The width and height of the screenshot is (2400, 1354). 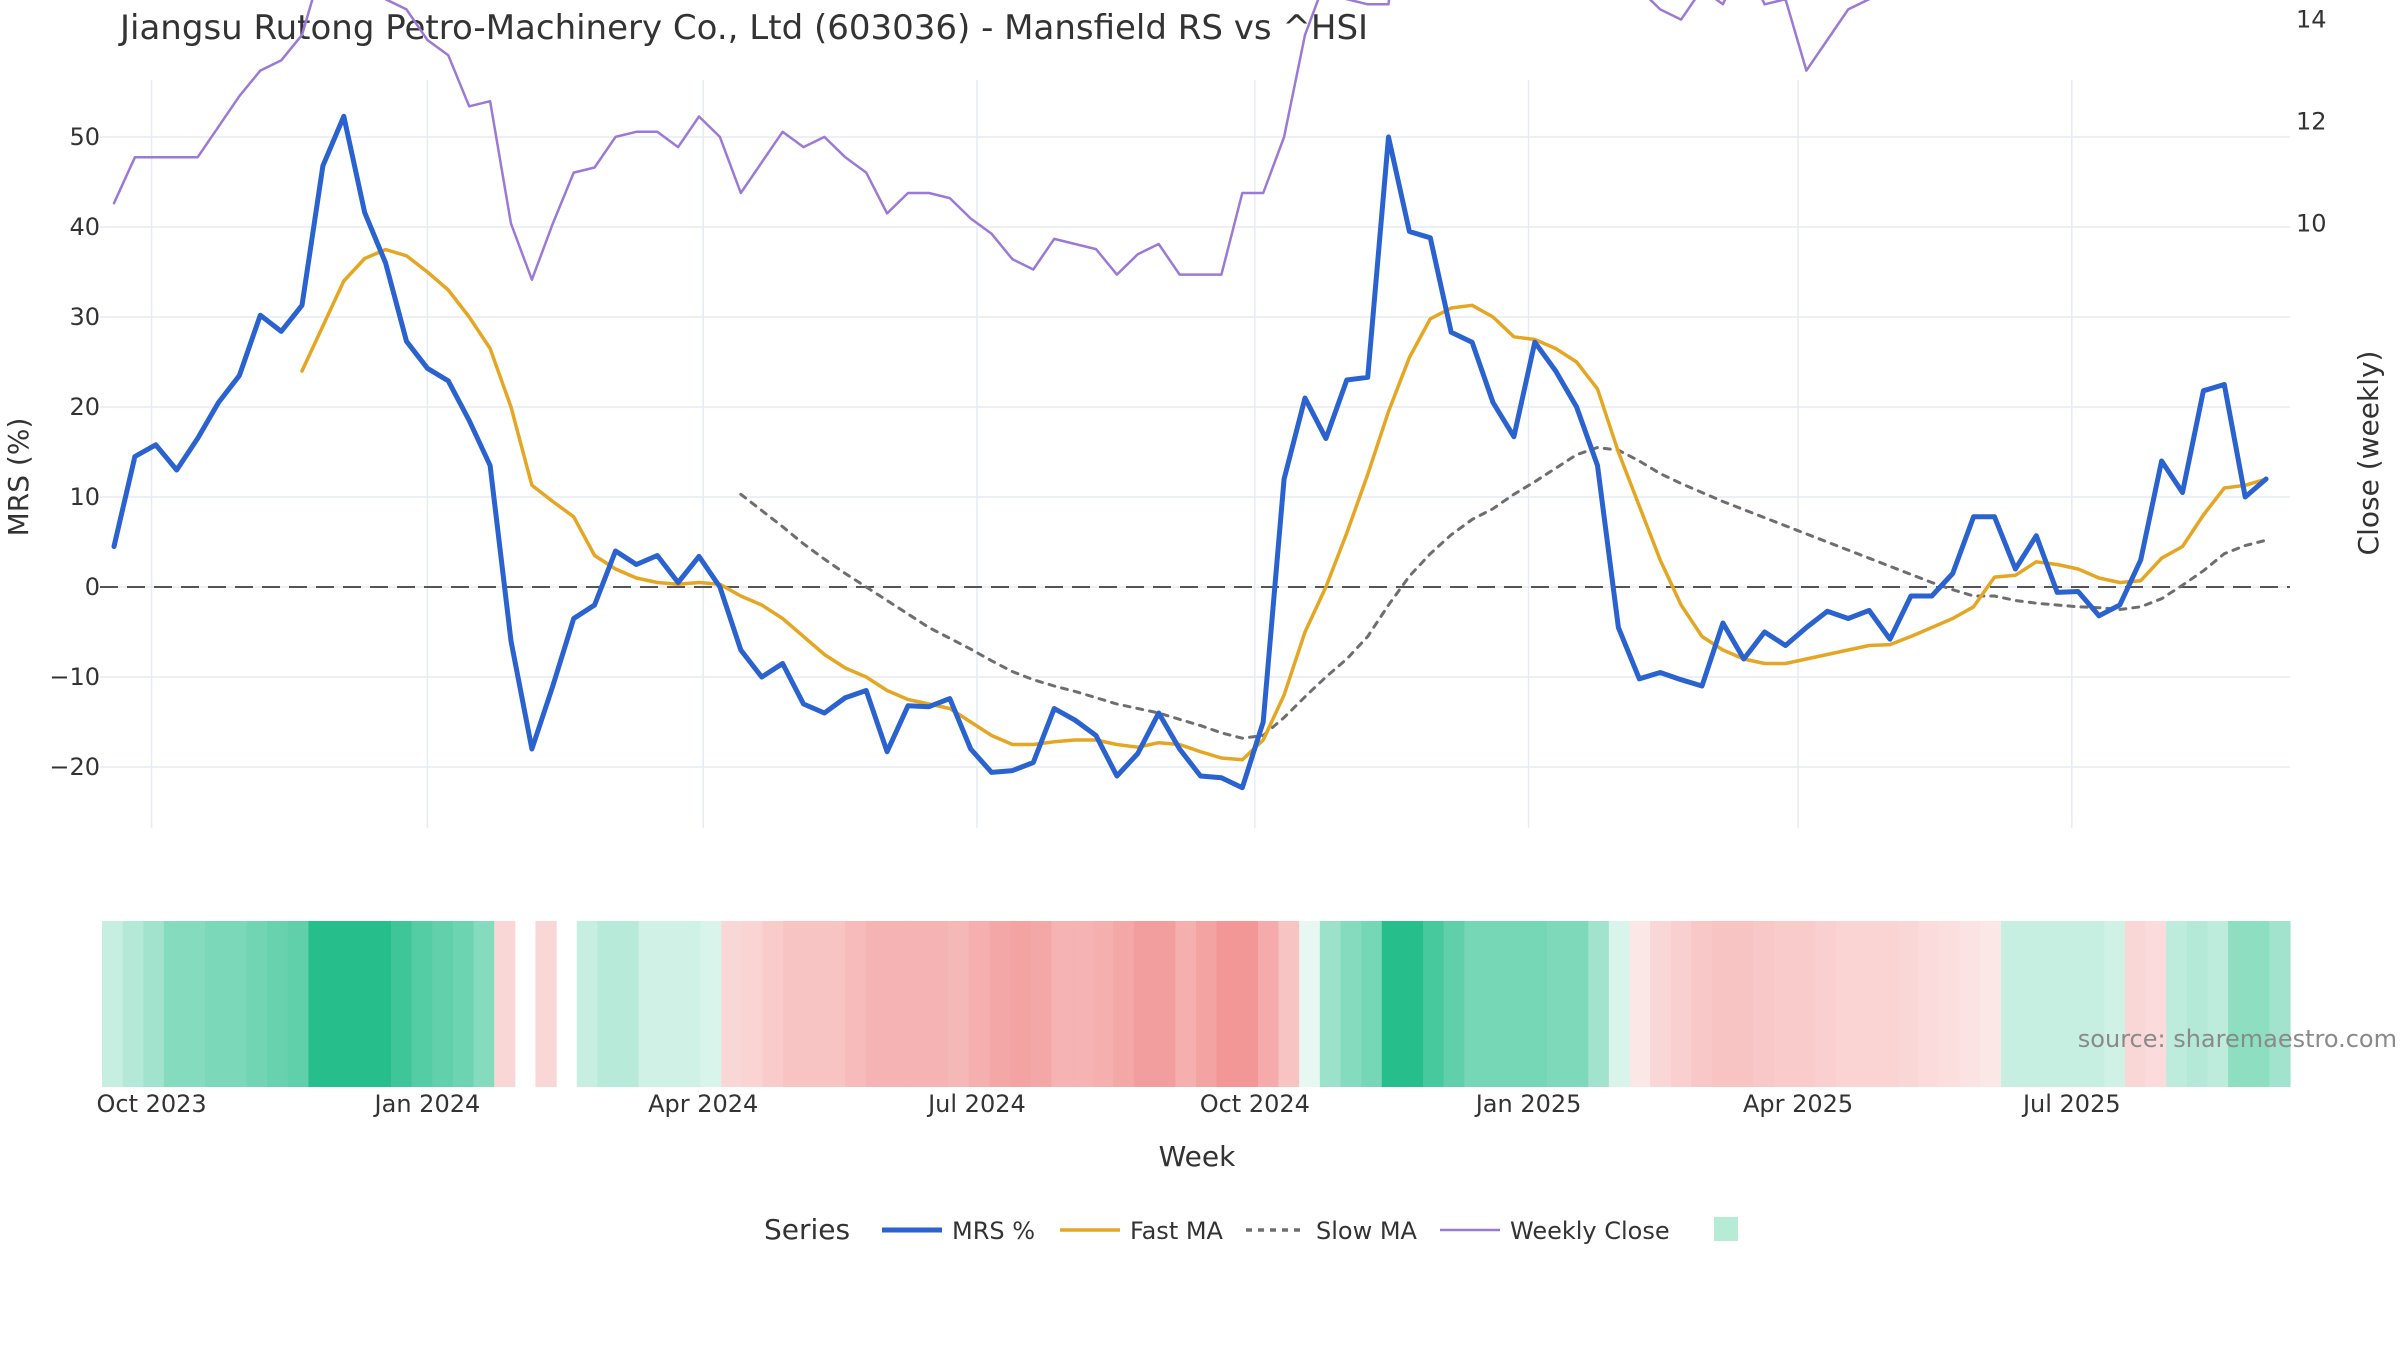 What do you see at coordinates (2368, 453) in the screenshot?
I see `y-axis-title-right: Close (weekly)` at bounding box center [2368, 453].